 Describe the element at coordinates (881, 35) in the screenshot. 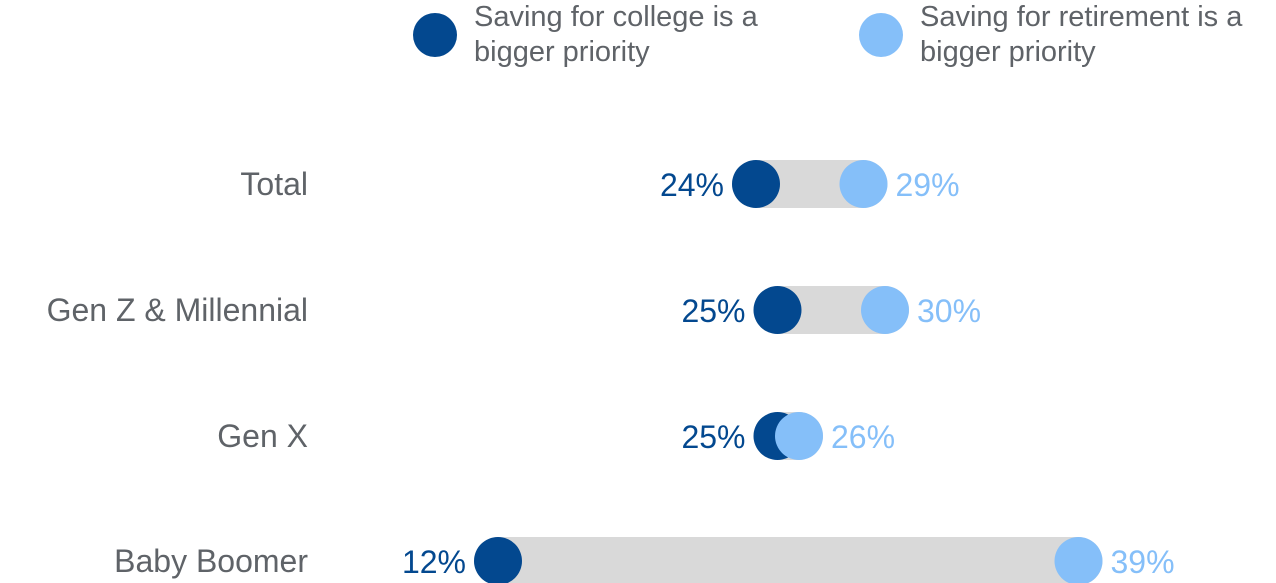

I see `legend-swatch-retirement` at that location.